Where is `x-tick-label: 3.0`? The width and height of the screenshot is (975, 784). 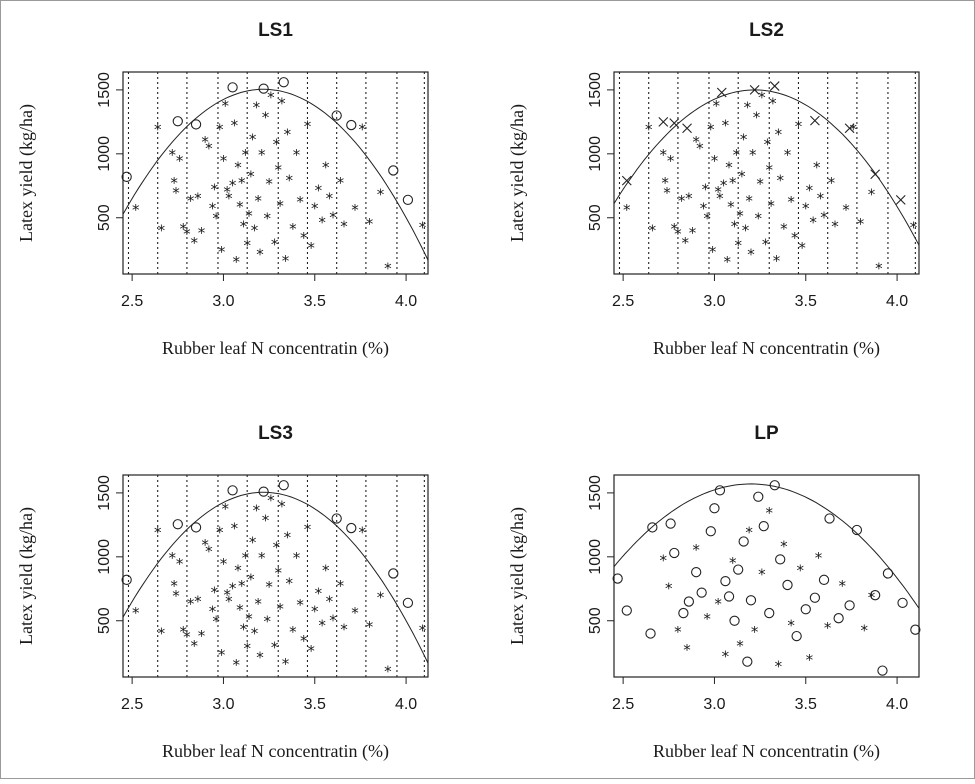
x-tick-label: 3.0 is located at coordinates (714, 704).